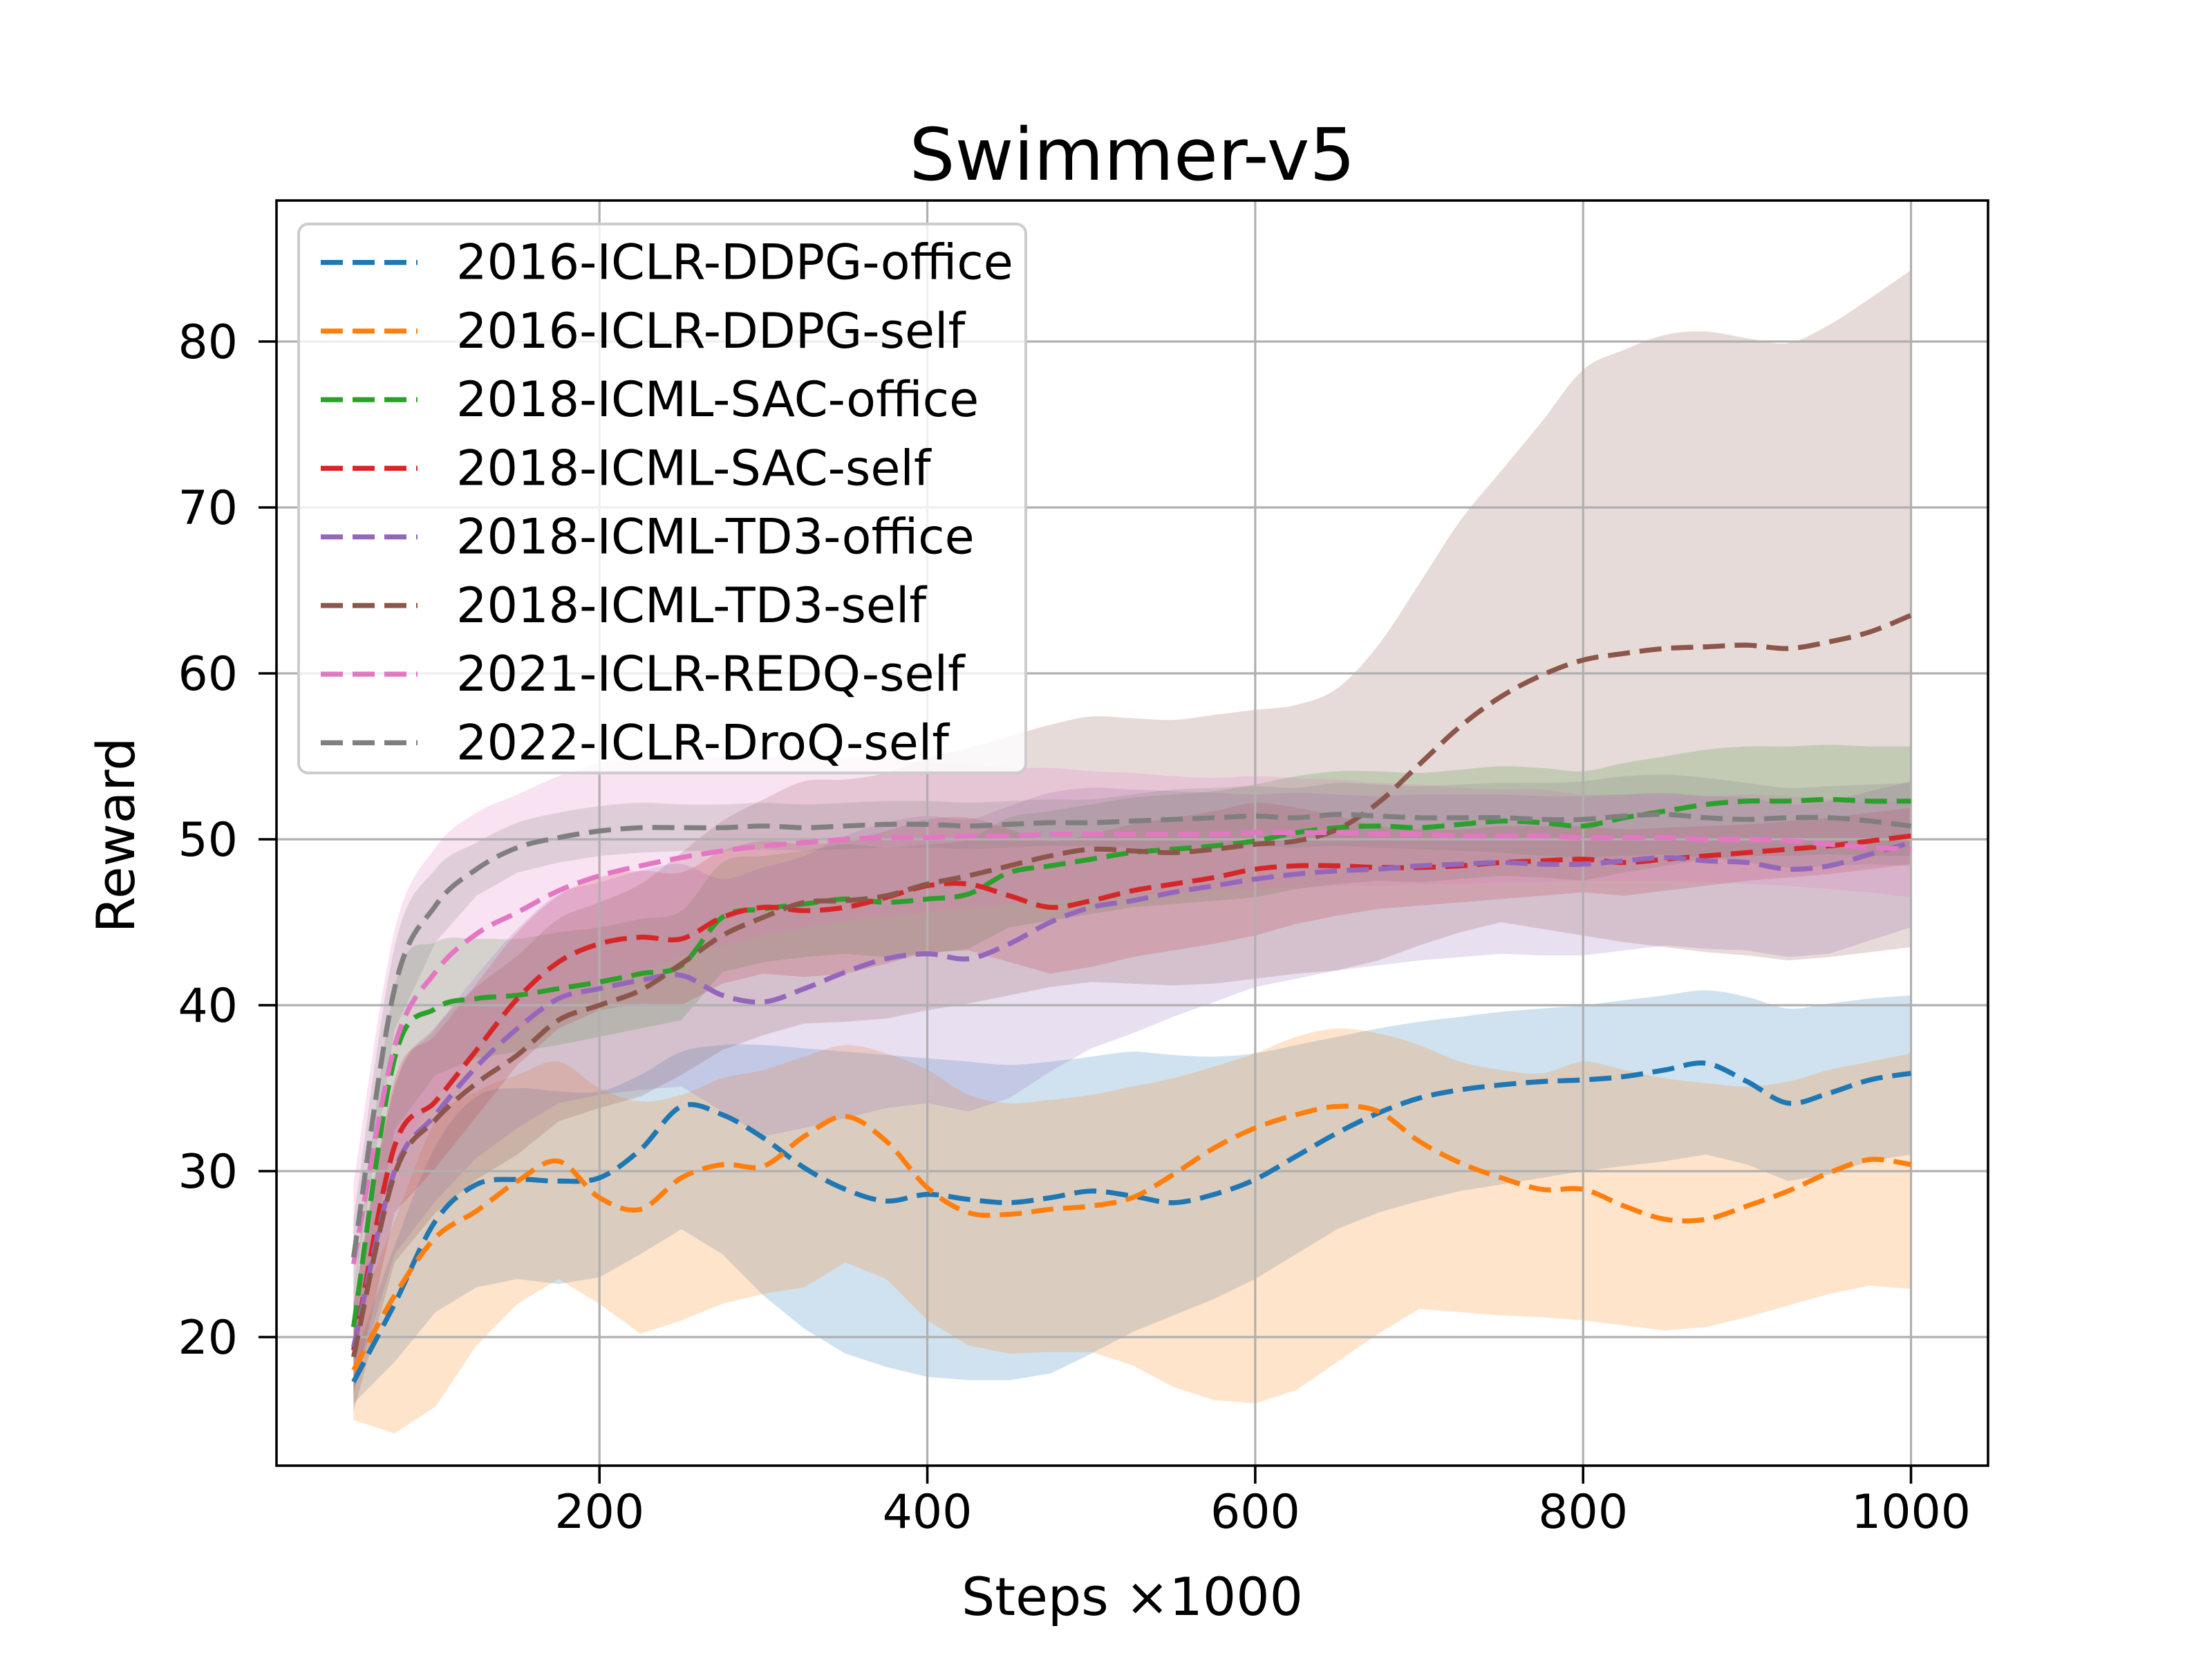 This screenshot has width=2212, height=1662. Describe the element at coordinates (208, 840) in the screenshot. I see `y-tick-label: 50` at that location.